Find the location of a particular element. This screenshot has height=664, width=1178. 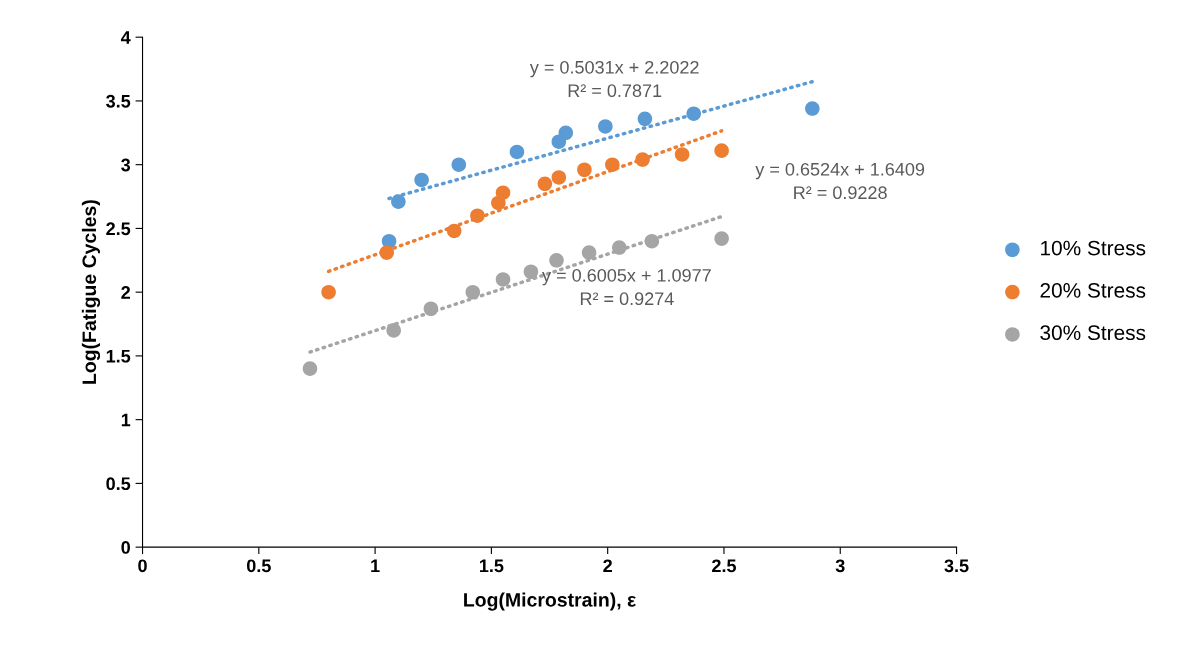

x-axis-title: Log(Microstrain), ε is located at coordinates (550, 601).